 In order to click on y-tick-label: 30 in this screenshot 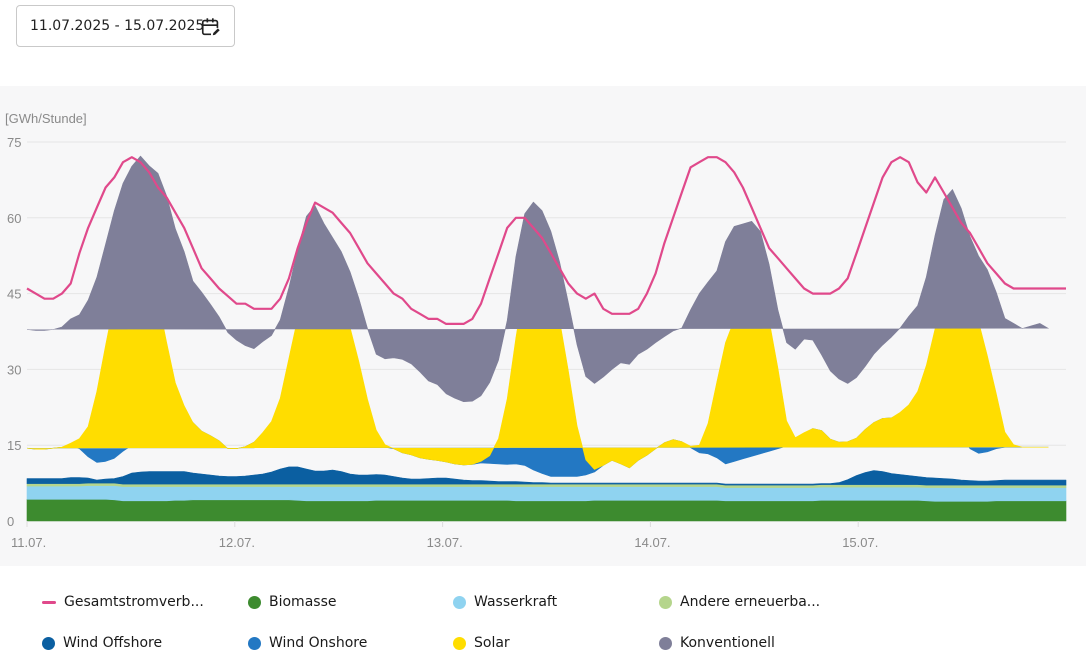, I will do `click(14, 369)`.